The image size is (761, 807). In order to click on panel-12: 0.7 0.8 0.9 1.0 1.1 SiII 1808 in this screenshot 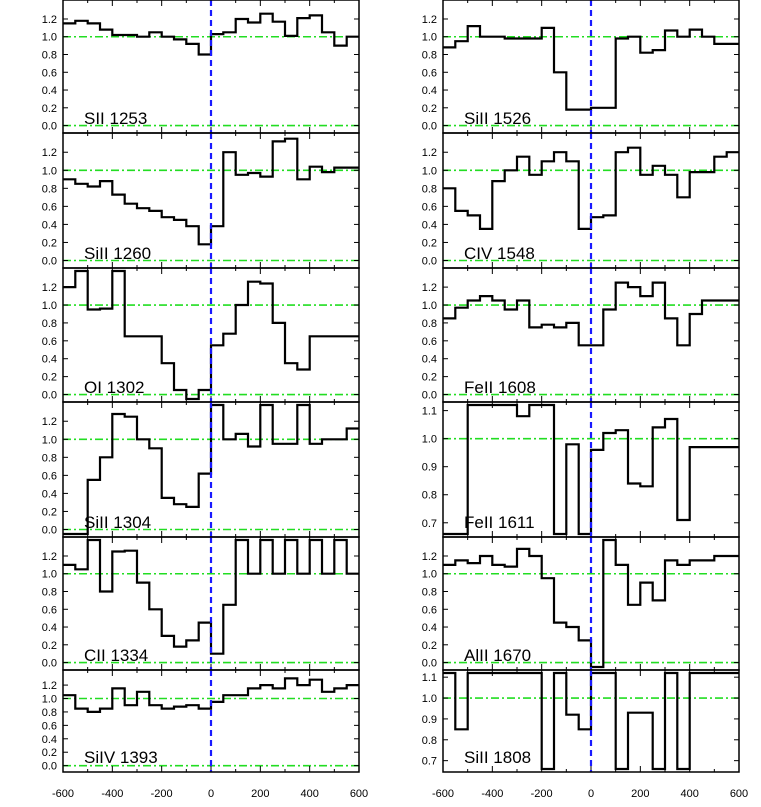, I will do `click(581, 721)`.